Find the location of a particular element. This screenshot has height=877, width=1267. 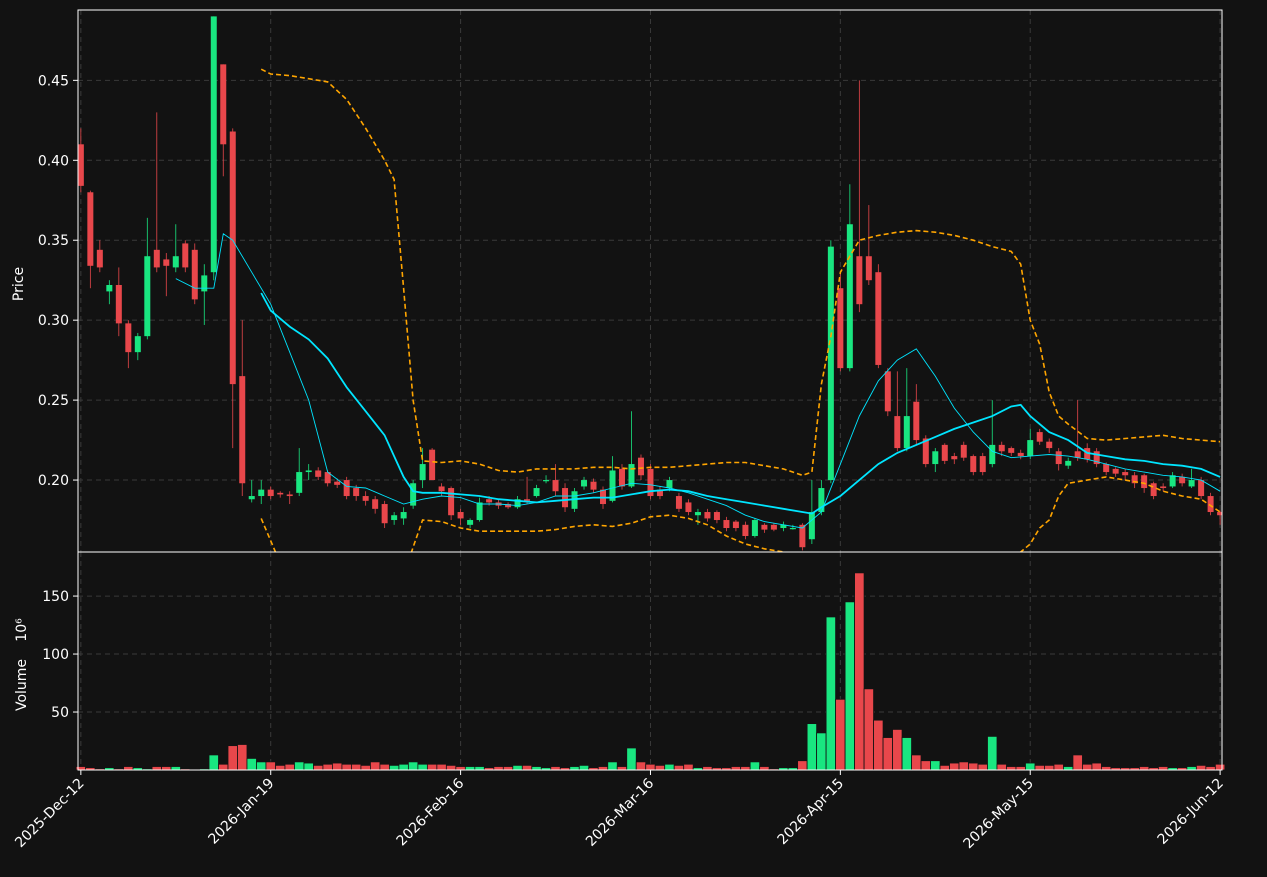

y-tick-label: 0.20 is located at coordinates (53, 481).